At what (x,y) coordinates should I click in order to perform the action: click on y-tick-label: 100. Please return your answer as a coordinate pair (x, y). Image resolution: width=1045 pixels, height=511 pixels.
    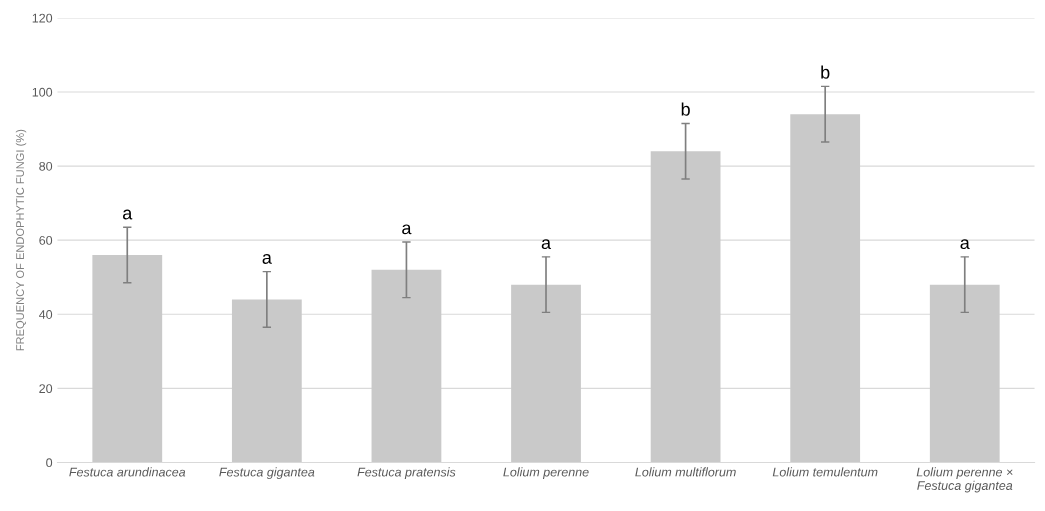
    Looking at the image, I should click on (42, 92).